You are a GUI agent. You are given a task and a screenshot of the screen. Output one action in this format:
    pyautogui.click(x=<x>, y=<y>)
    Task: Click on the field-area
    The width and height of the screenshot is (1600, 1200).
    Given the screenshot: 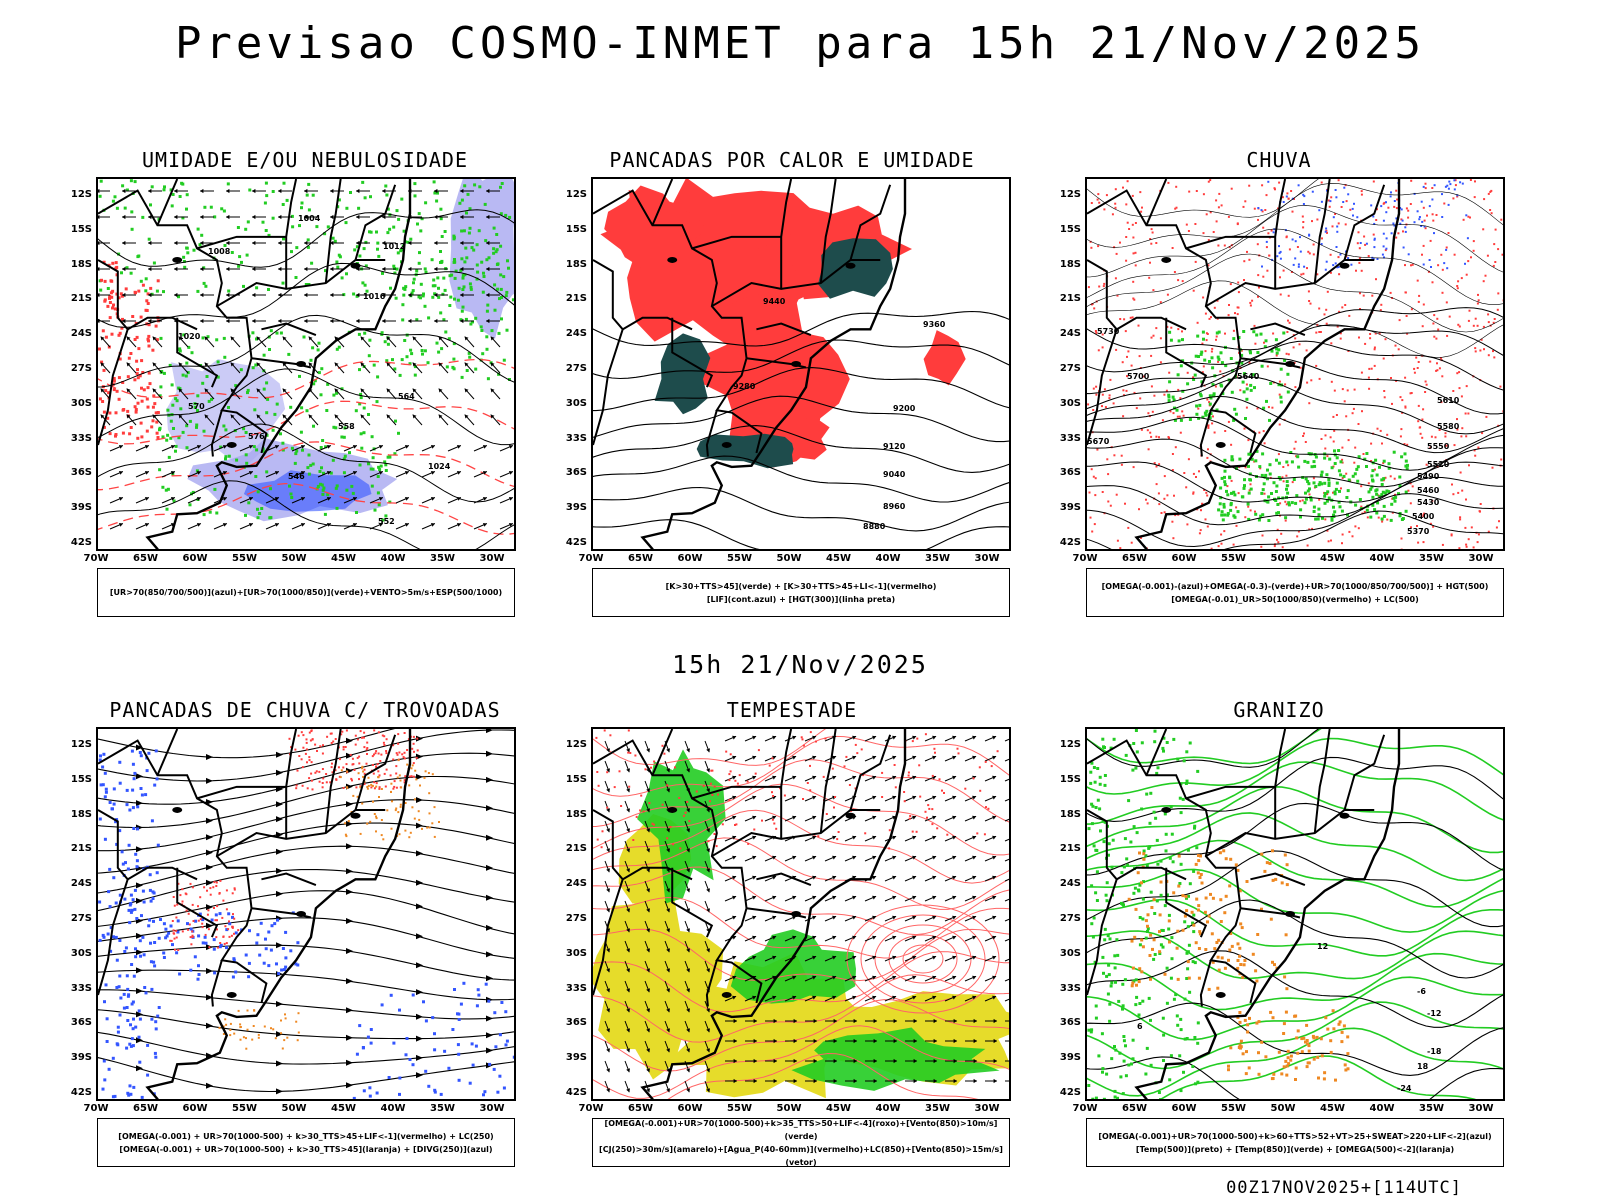 What is the action you would take?
    pyautogui.click(x=855, y=268)
    